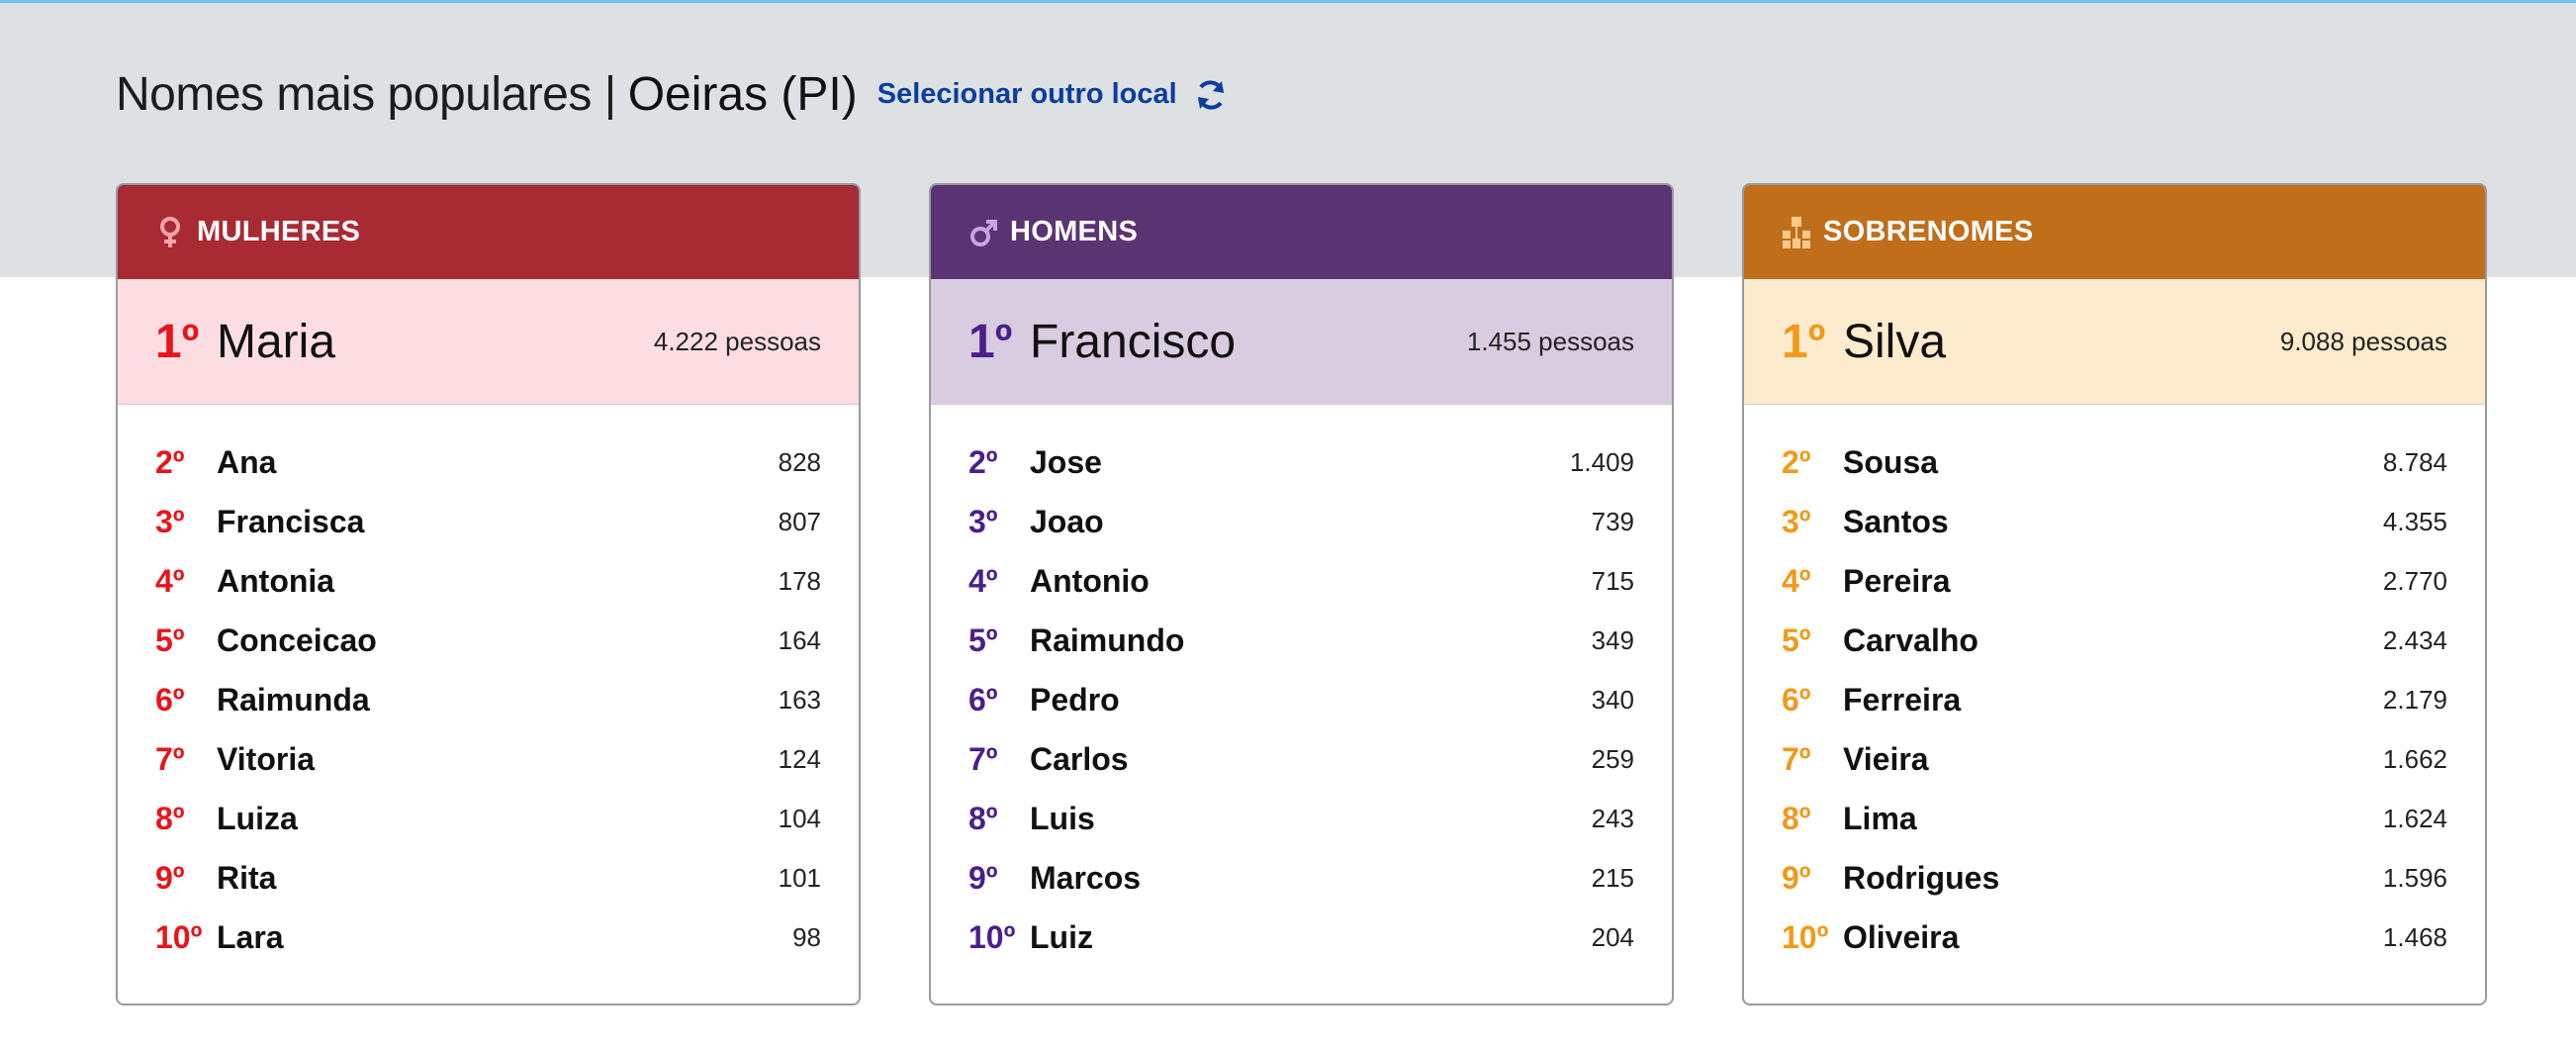 The image size is (2576, 1053). I want to click on name: Ferreira, so click(1902, 699).